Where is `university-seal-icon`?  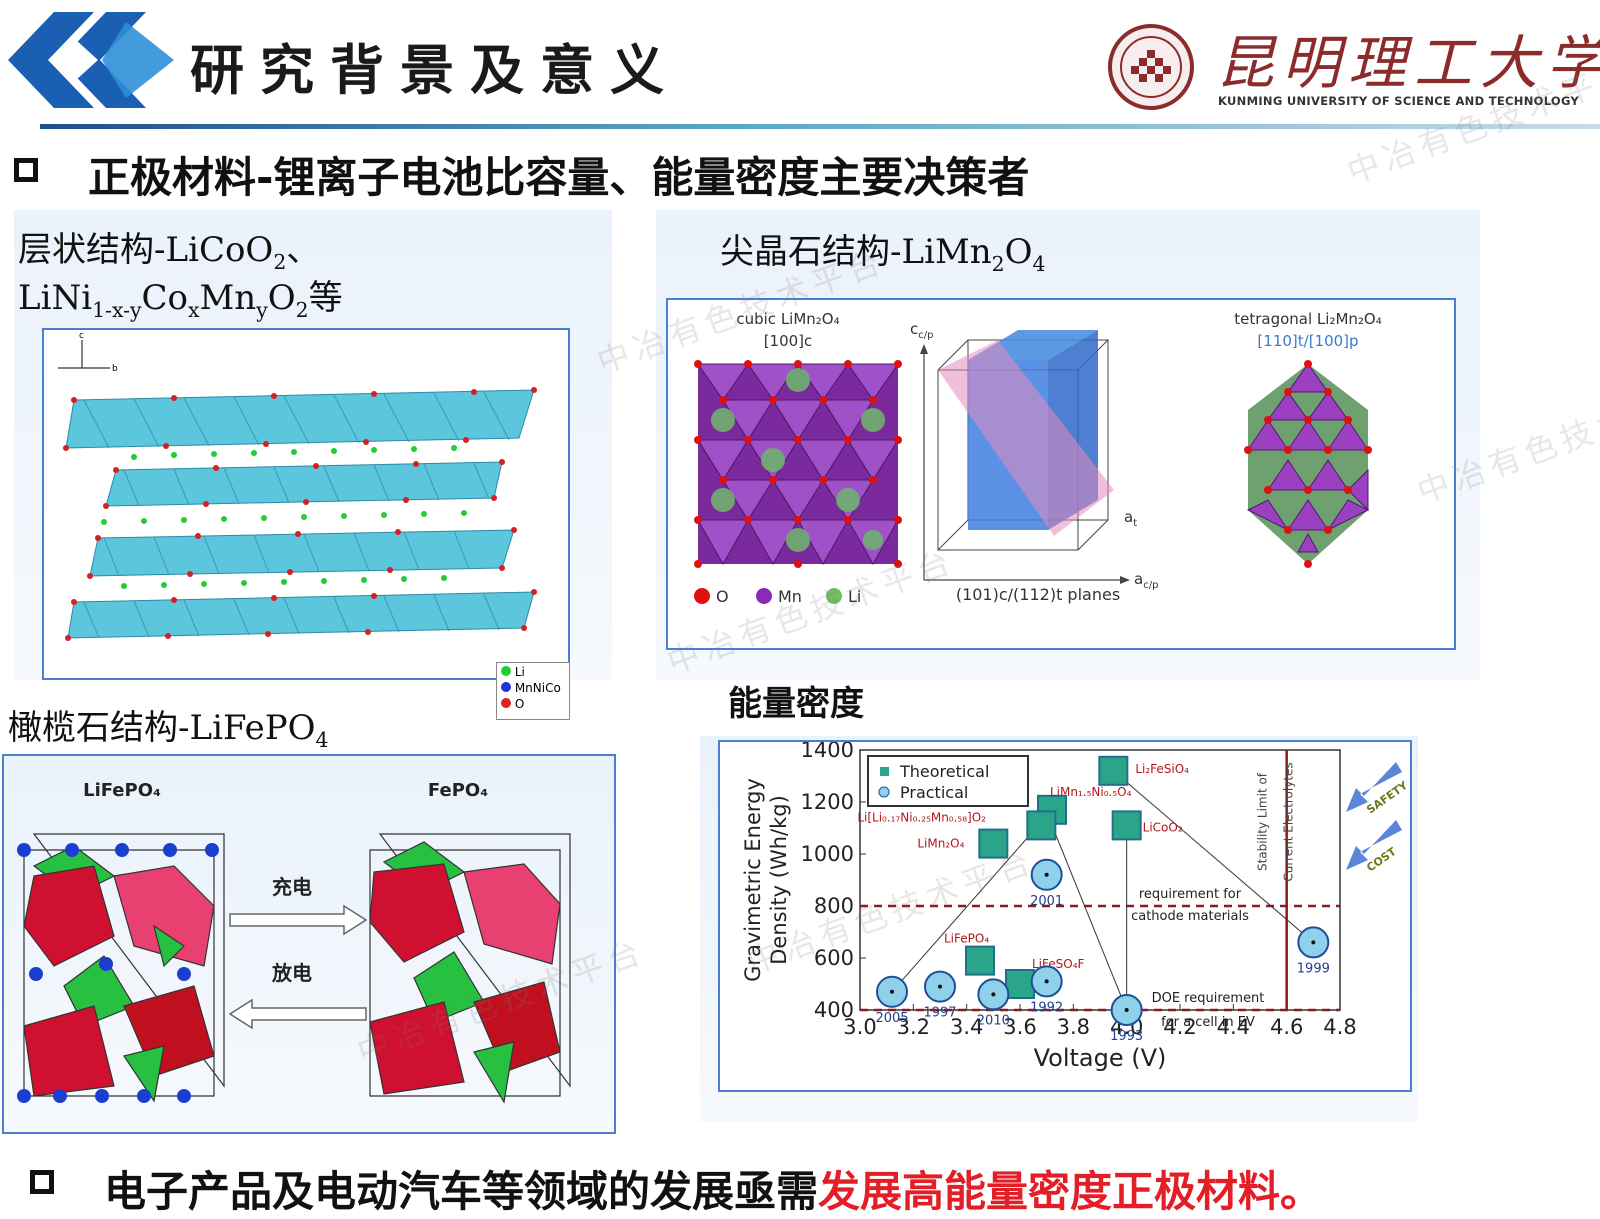
university-seal-icon is located at coordinates (1151, 67).